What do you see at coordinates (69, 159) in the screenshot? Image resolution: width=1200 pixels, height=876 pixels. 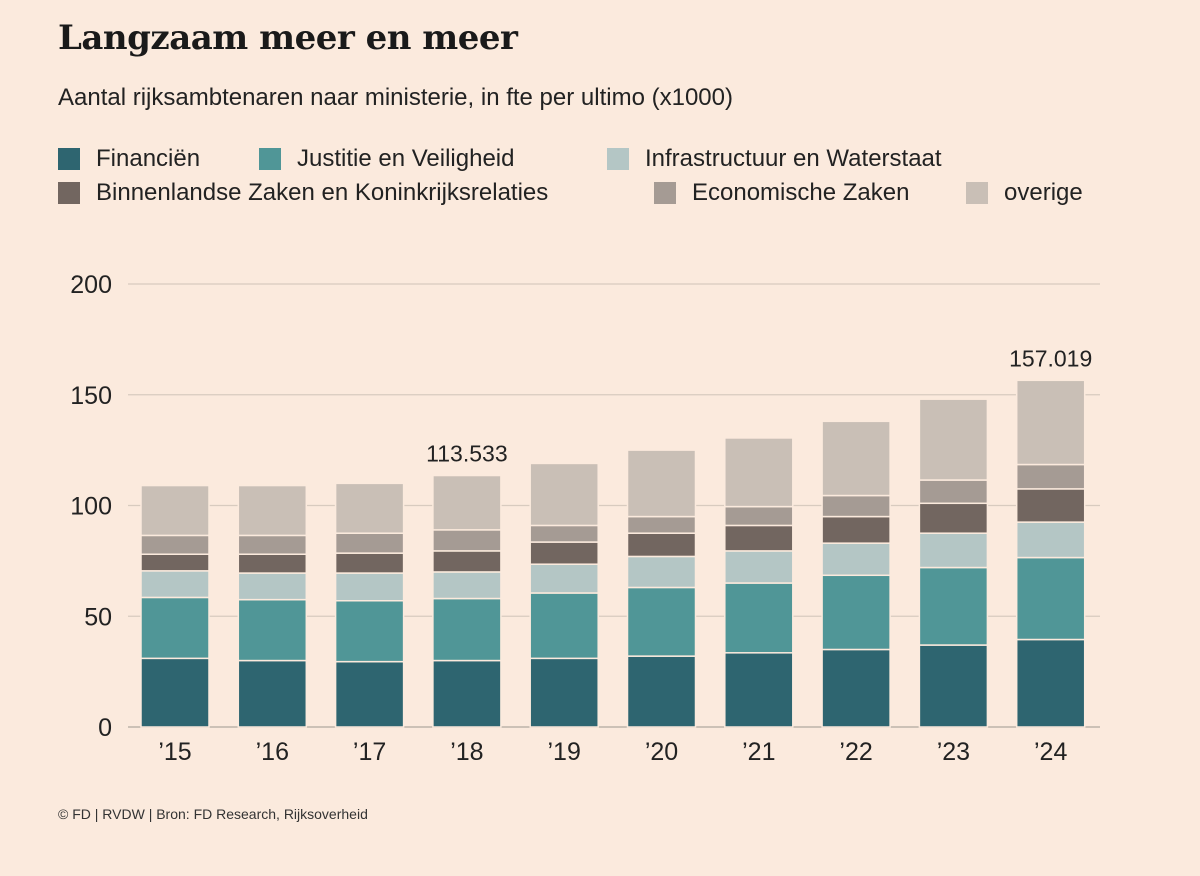 I see `legend-swatch-financien` at bounding box center [69, 159].